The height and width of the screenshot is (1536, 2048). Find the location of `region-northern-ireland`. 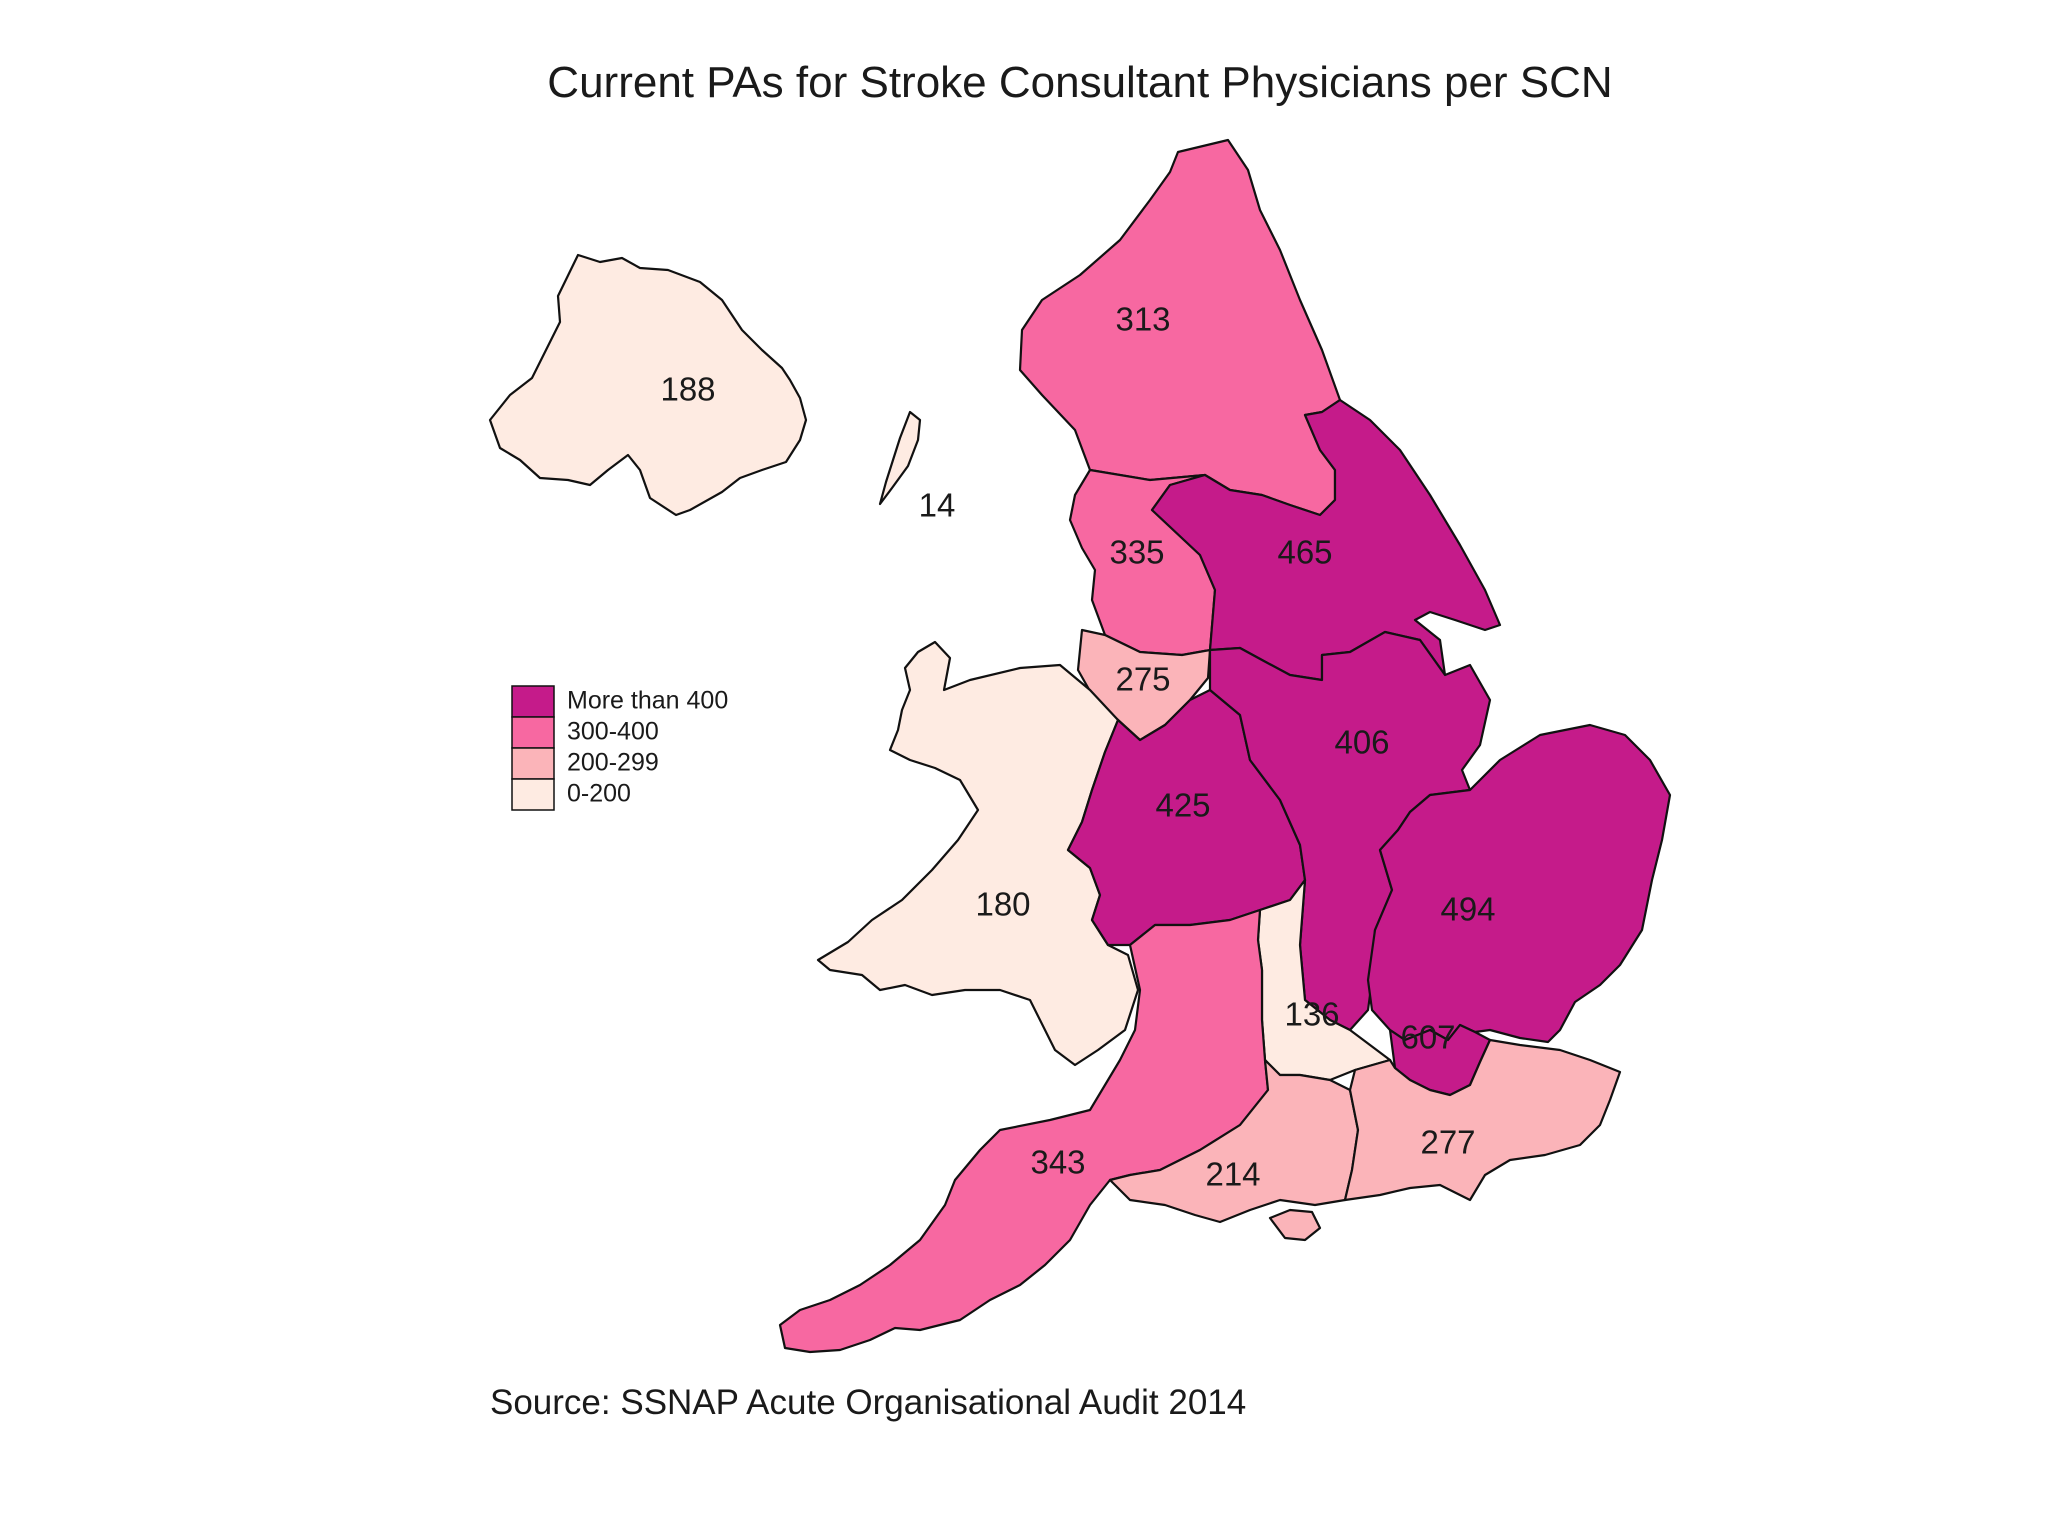

region-northern-ireland is located at coordinates (648, 385).